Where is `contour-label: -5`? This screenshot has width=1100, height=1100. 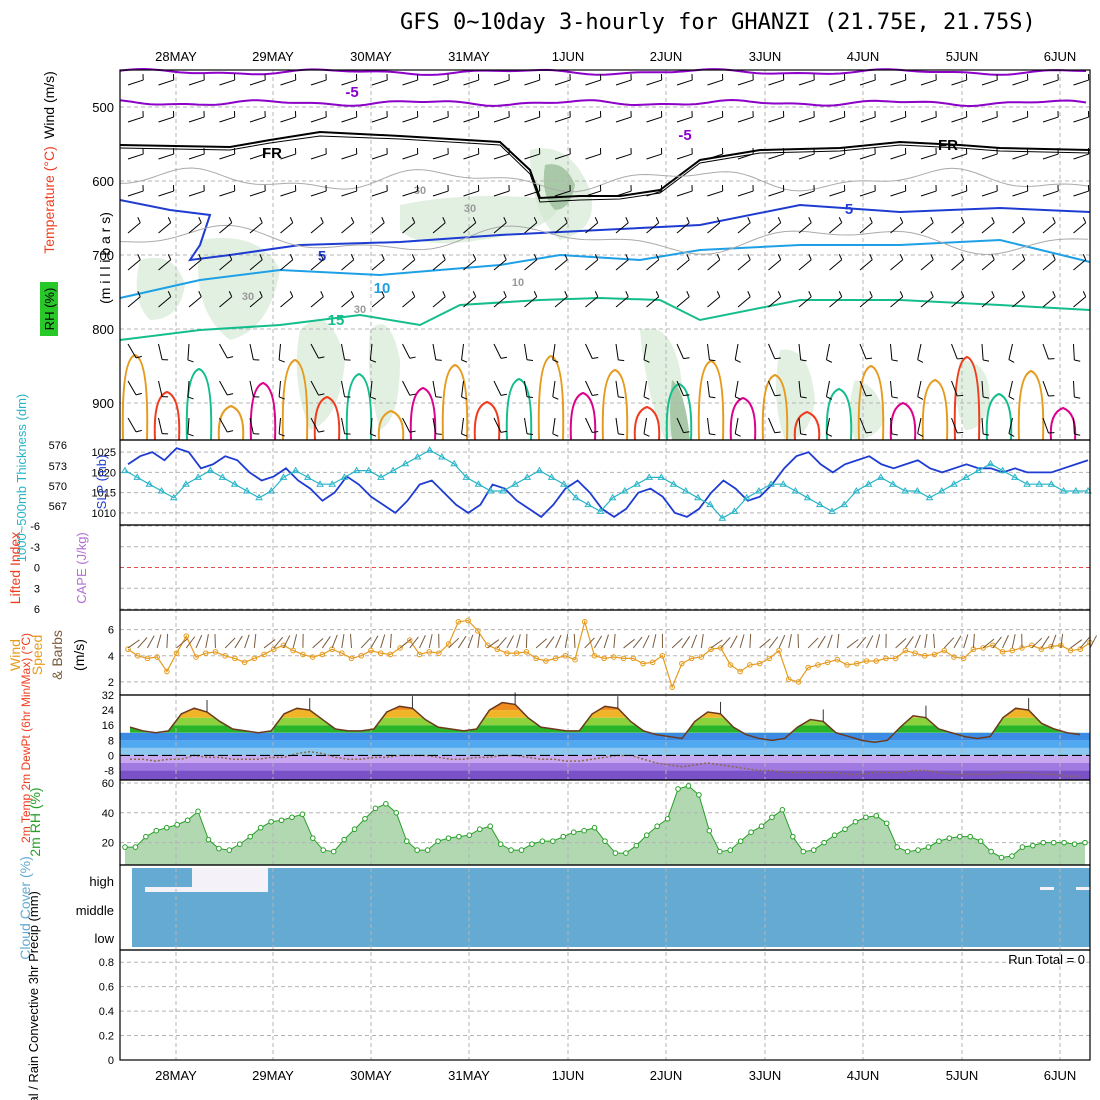
contour-label: -5 is located at coordinates (351, 92).